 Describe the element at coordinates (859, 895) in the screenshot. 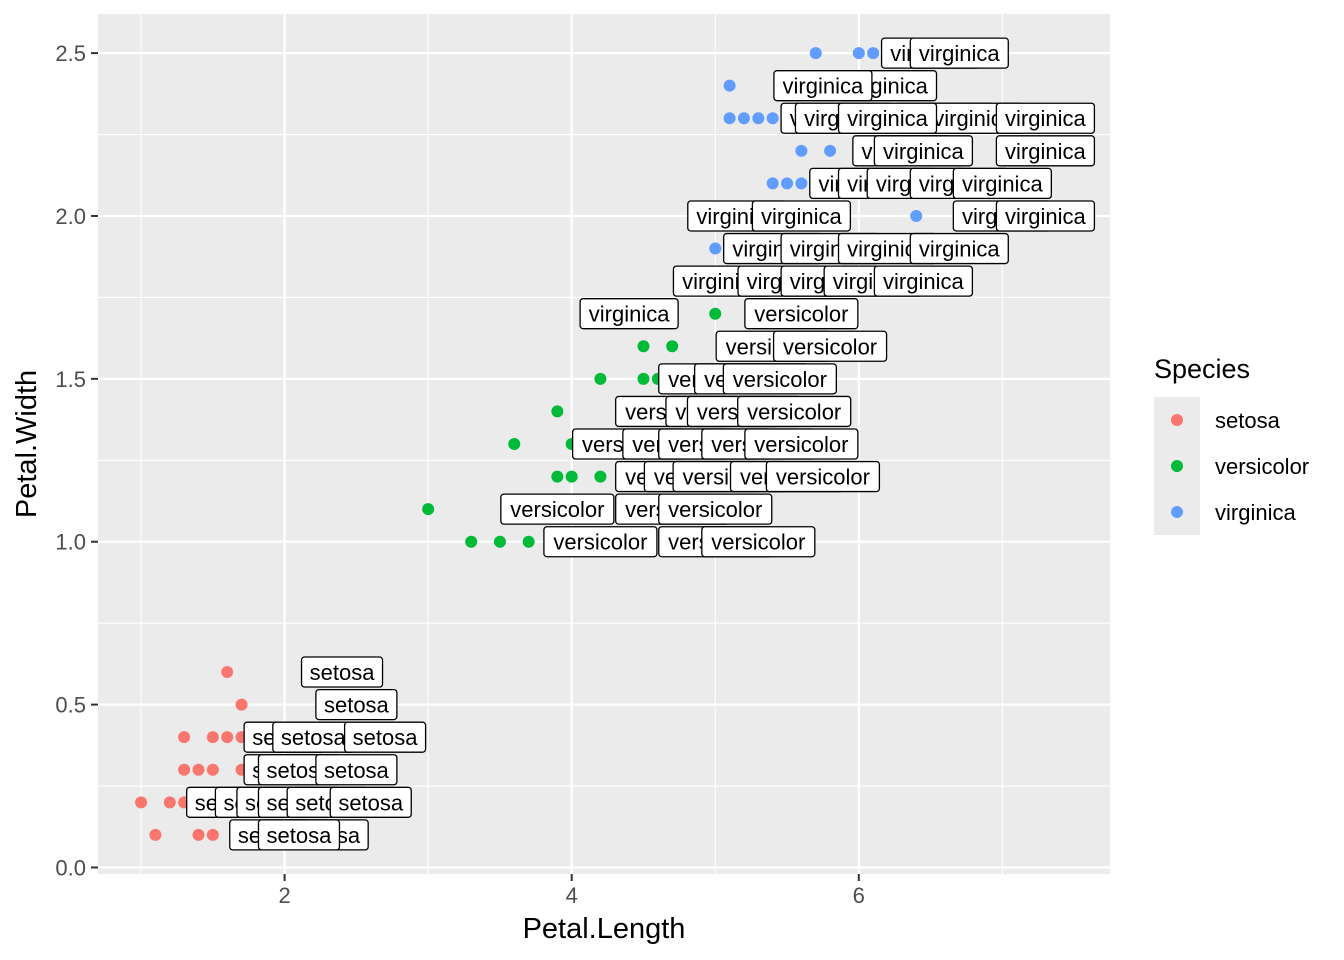

I see `x-tick-label: 6` at that location.